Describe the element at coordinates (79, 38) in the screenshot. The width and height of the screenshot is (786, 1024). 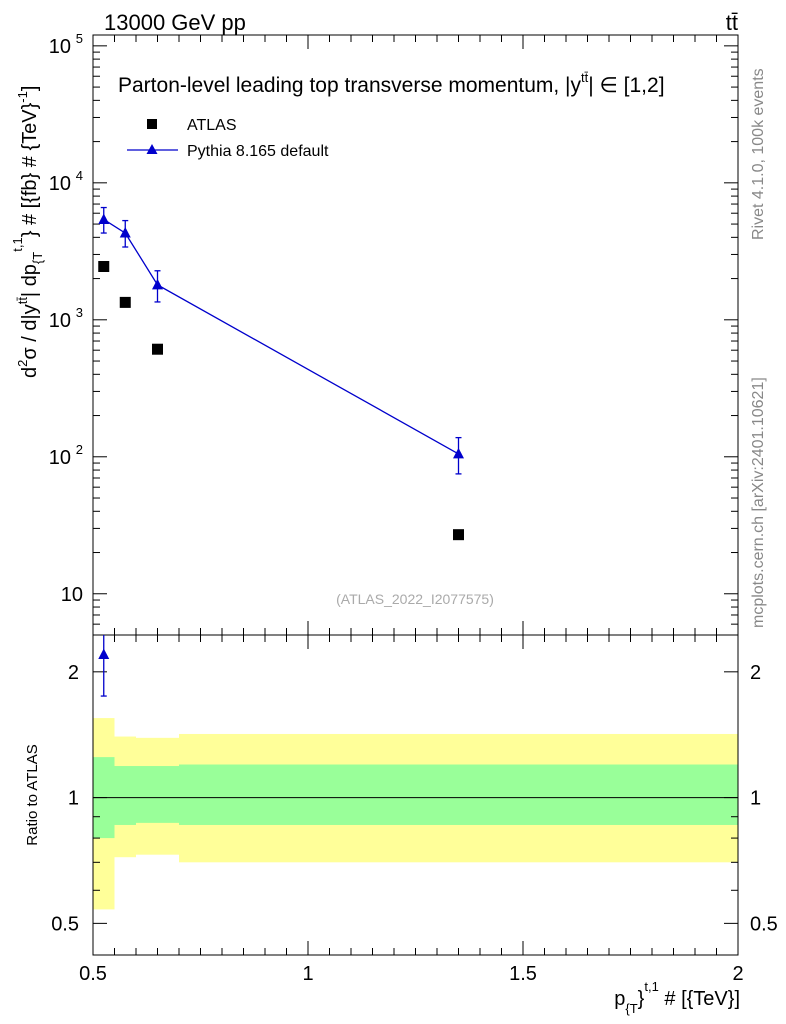
I see `main-y-tick-exponent: 5` at that location.